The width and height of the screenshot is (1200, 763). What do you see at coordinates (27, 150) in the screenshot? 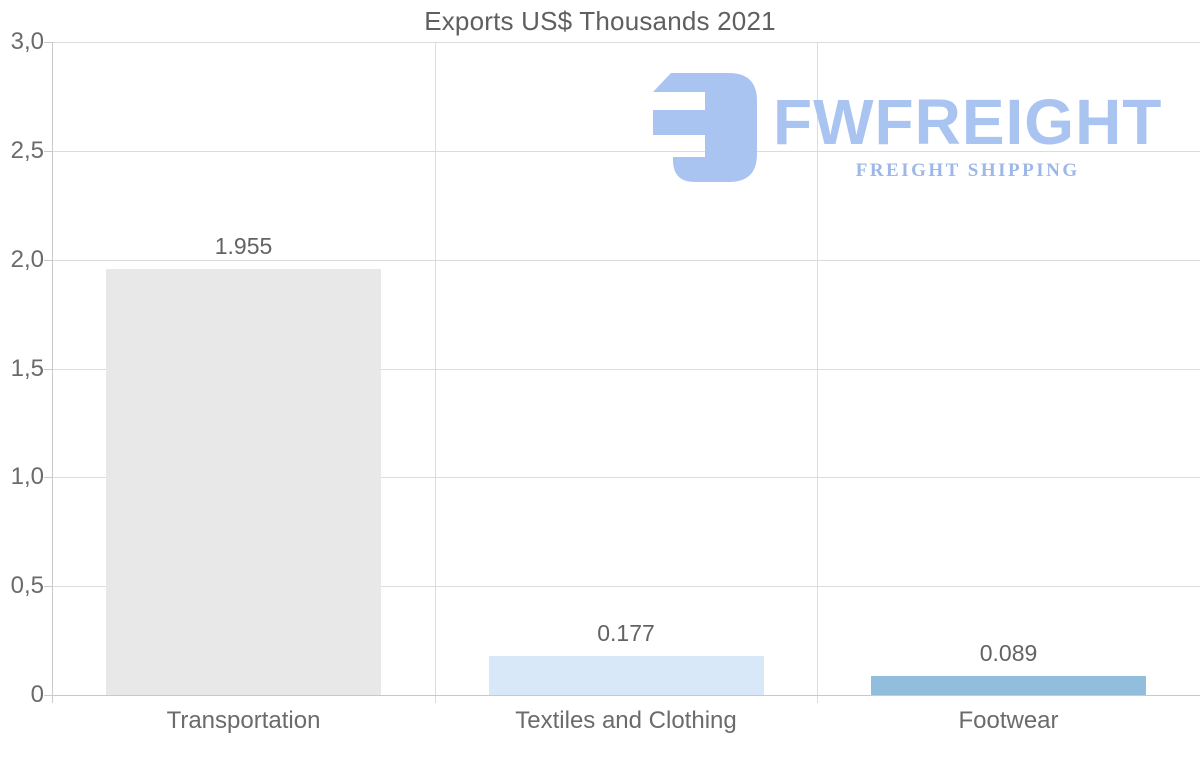
I see `y-tick-label: 2,5` at bounding box center [27, 150].